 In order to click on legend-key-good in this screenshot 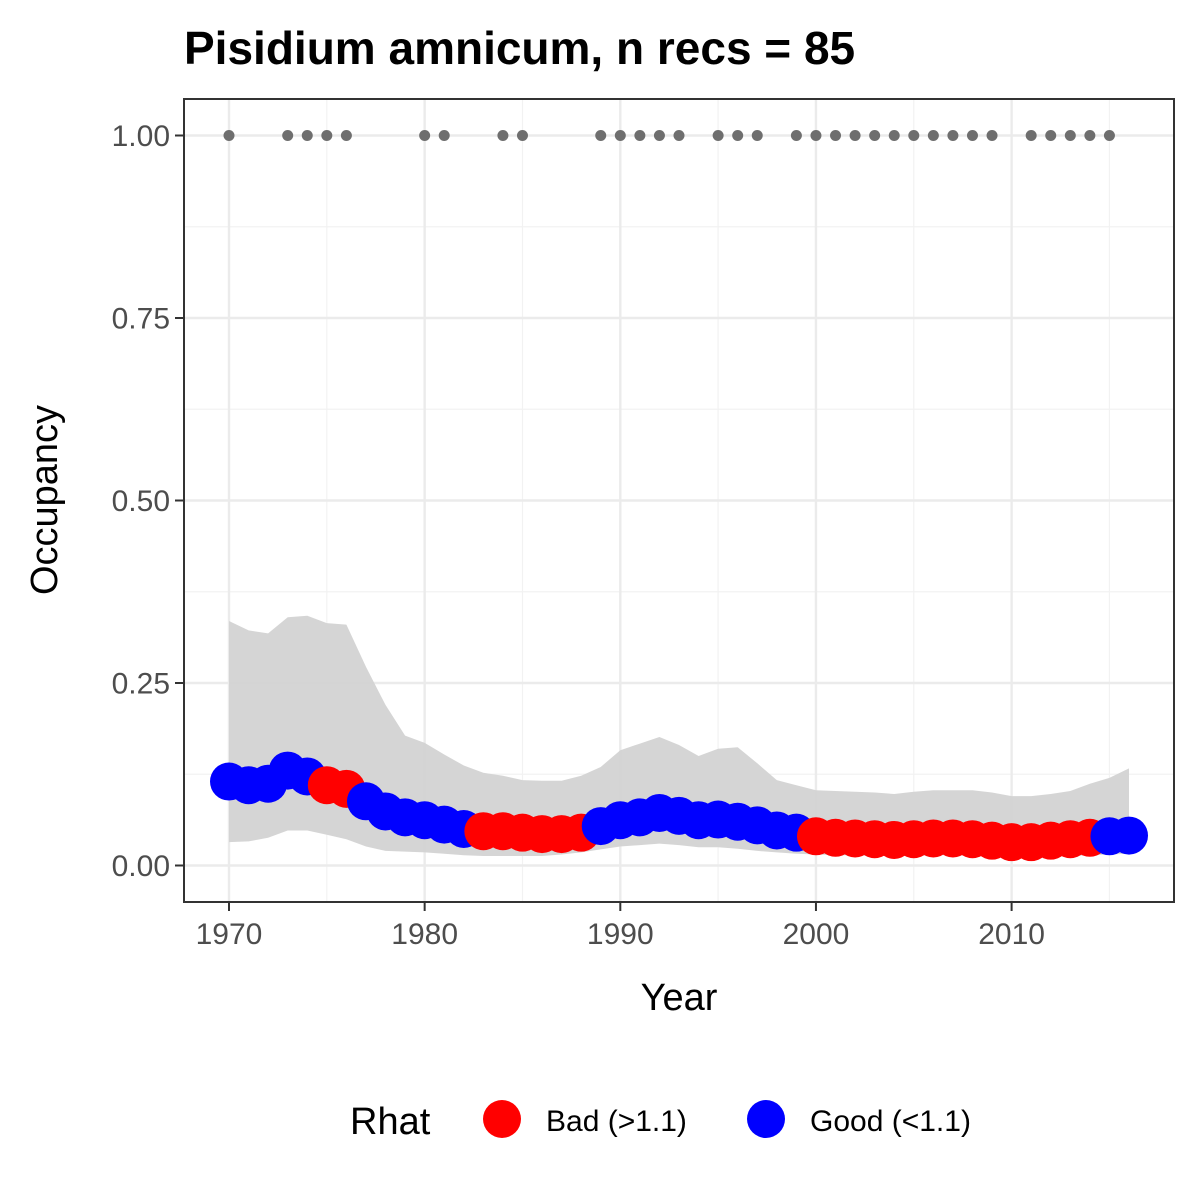, I will do `click(766, 1119)`.